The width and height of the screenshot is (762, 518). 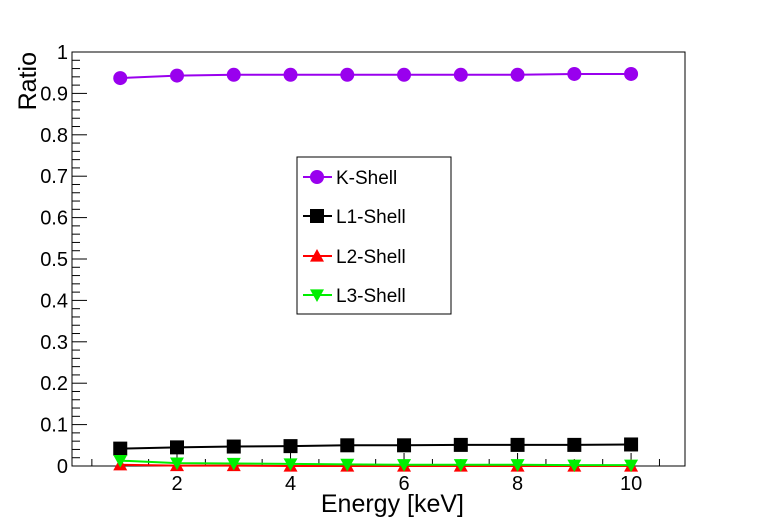 I want to click on y-tick-label: 0.3, so click(x=54, y=343).